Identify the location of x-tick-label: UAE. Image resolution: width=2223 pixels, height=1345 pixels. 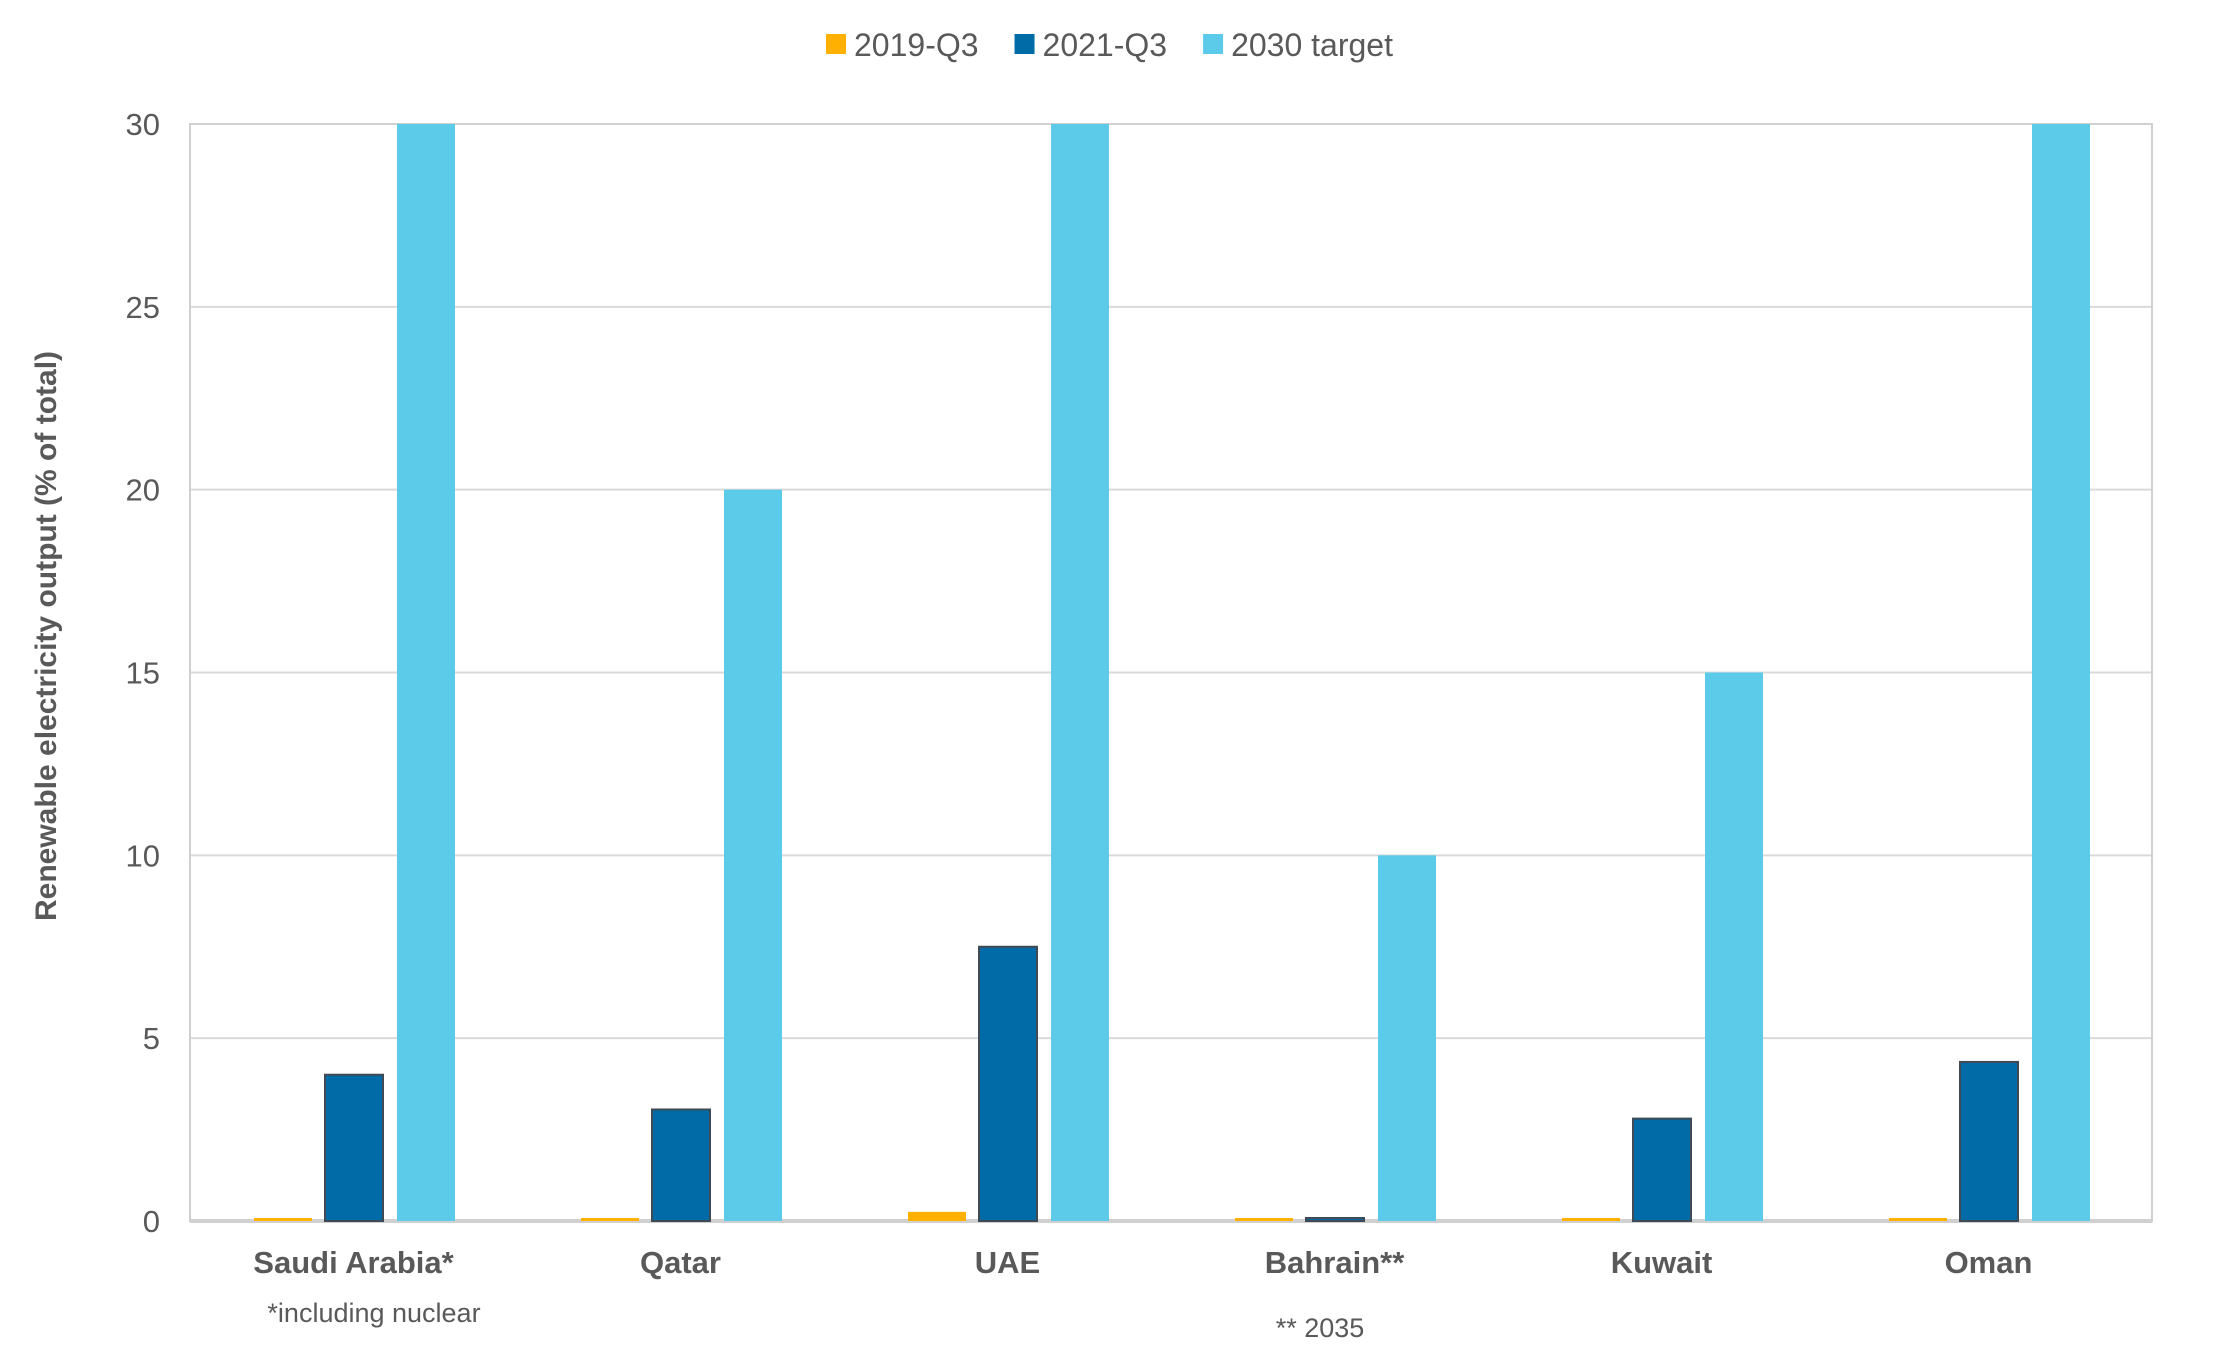
(1007, 1262).